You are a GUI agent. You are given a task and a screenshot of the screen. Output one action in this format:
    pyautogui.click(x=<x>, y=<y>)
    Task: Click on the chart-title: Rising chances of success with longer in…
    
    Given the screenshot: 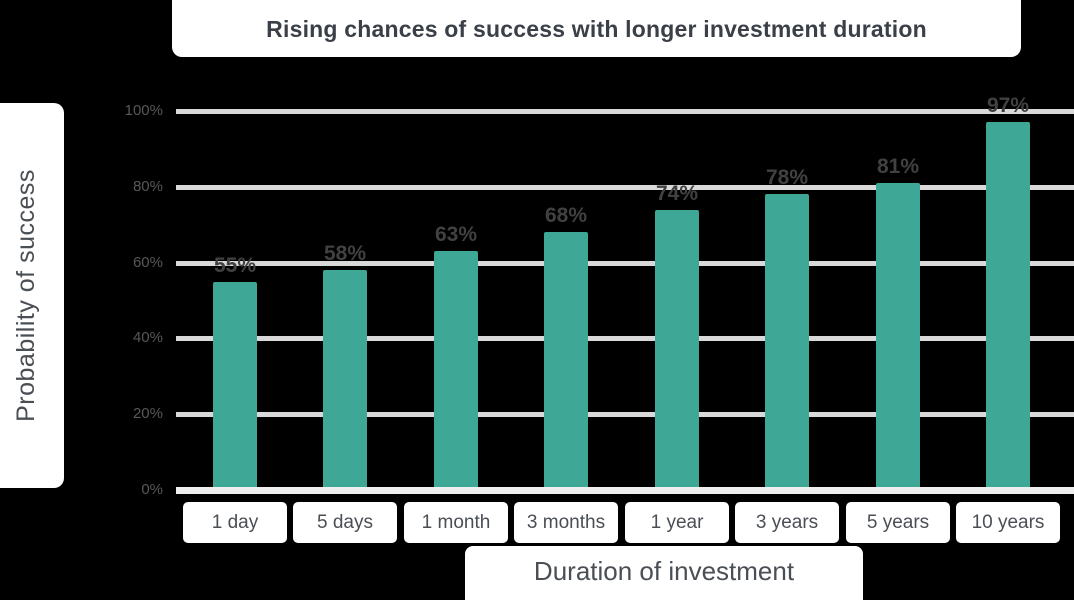 What is the action you would take?
    pyautogui.click(x=596, y=29)
    